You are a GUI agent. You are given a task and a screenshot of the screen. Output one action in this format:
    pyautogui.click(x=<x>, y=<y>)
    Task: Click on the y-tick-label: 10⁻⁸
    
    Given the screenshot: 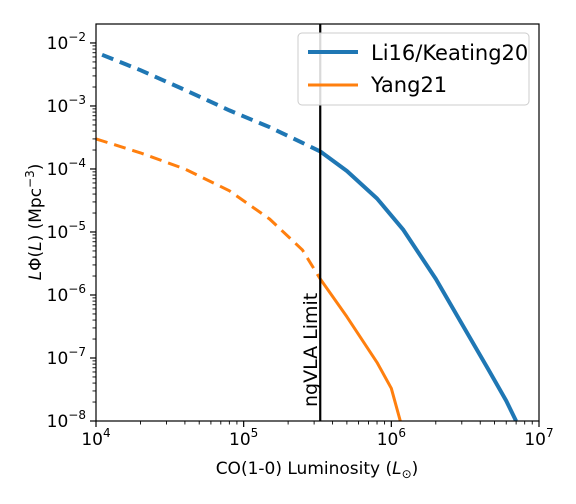 What is the action you would take?
    pyautogui.click(x=66, y=420)
    